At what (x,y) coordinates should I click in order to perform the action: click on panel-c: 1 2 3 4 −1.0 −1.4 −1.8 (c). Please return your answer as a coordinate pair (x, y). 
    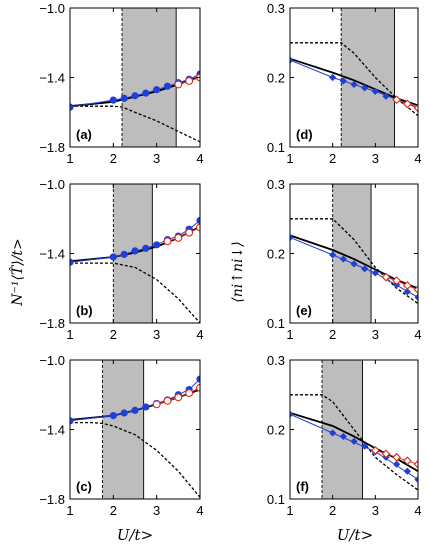
    Looking at the image, I should click on (121, 435).